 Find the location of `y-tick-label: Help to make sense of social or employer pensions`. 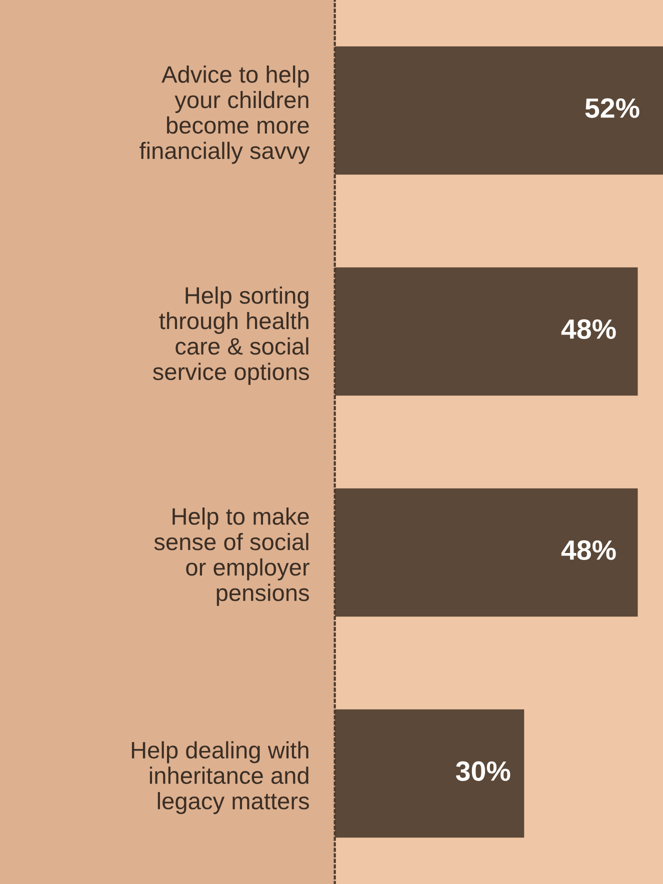

y-tick-label: Help to make sense of social or employer pensions is located at coordinates (232, 557).